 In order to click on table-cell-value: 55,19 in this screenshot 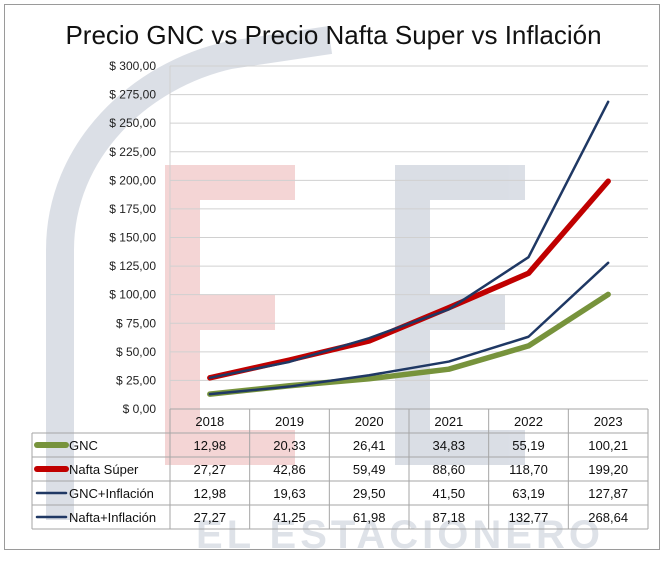, I will do `click(528, 445)`.